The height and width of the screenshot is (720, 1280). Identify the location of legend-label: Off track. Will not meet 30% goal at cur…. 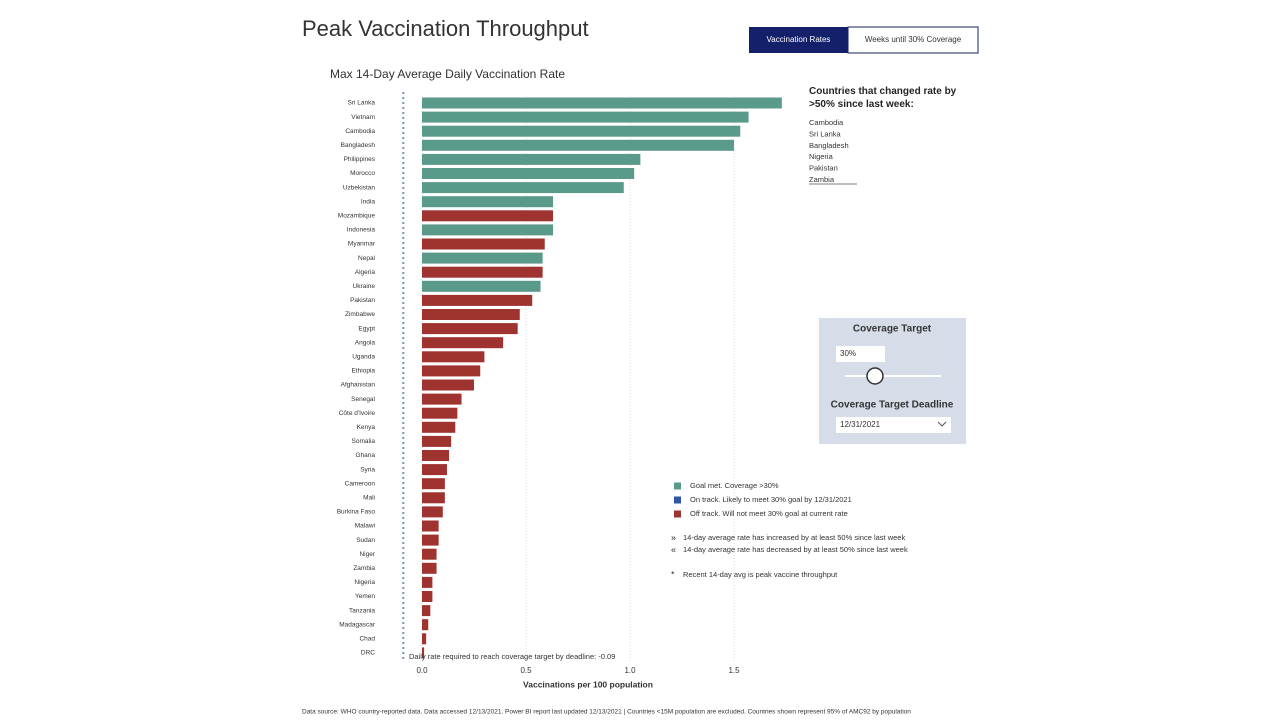
(769, 513).